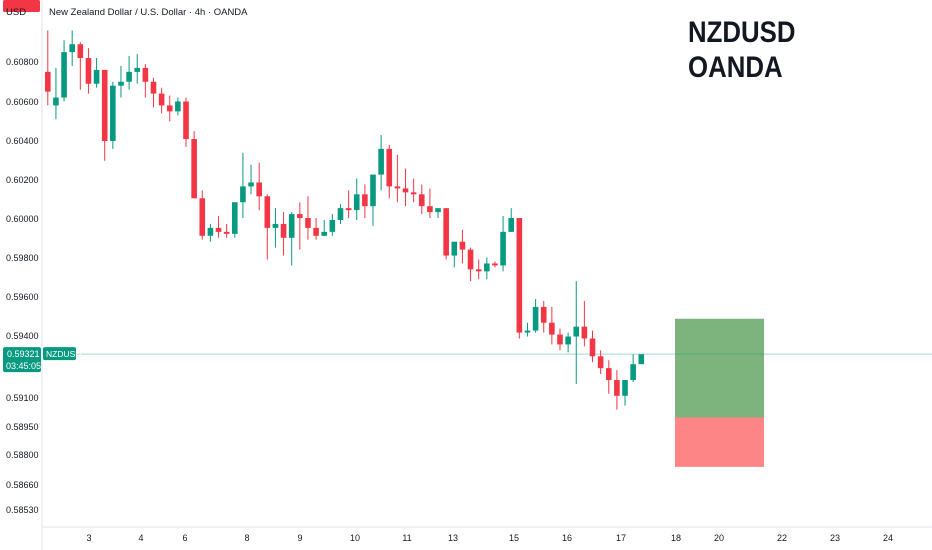 This screenshot has height=550, width=932. What do you see at coordinates (406, 538) in the screenshot?
I see `time-tick-label: 11` at bounding box center [406, 538].